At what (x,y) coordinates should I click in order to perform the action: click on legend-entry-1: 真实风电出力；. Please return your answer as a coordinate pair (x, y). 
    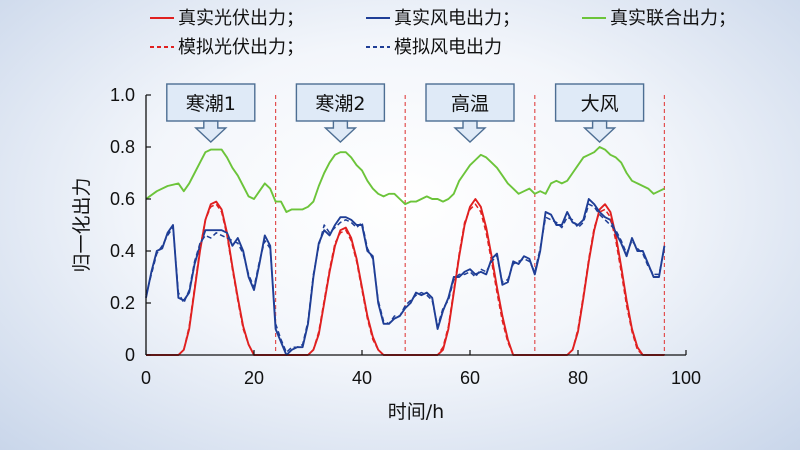
    Looking at the image, I should click on (443, 18).